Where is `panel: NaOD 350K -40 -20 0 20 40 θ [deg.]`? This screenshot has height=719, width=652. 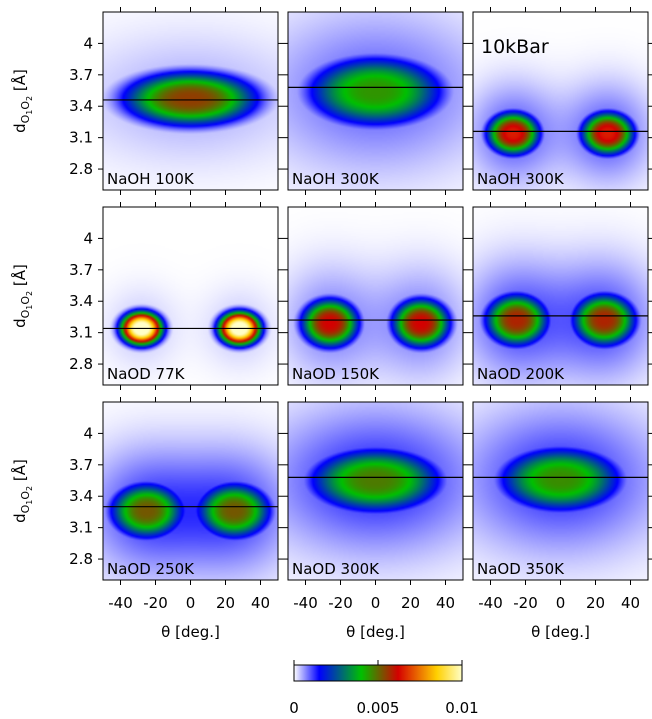 panel: NaOD 350K -40 -20 0 20 40 θ [deg.] is located at coordinates (560, 519).